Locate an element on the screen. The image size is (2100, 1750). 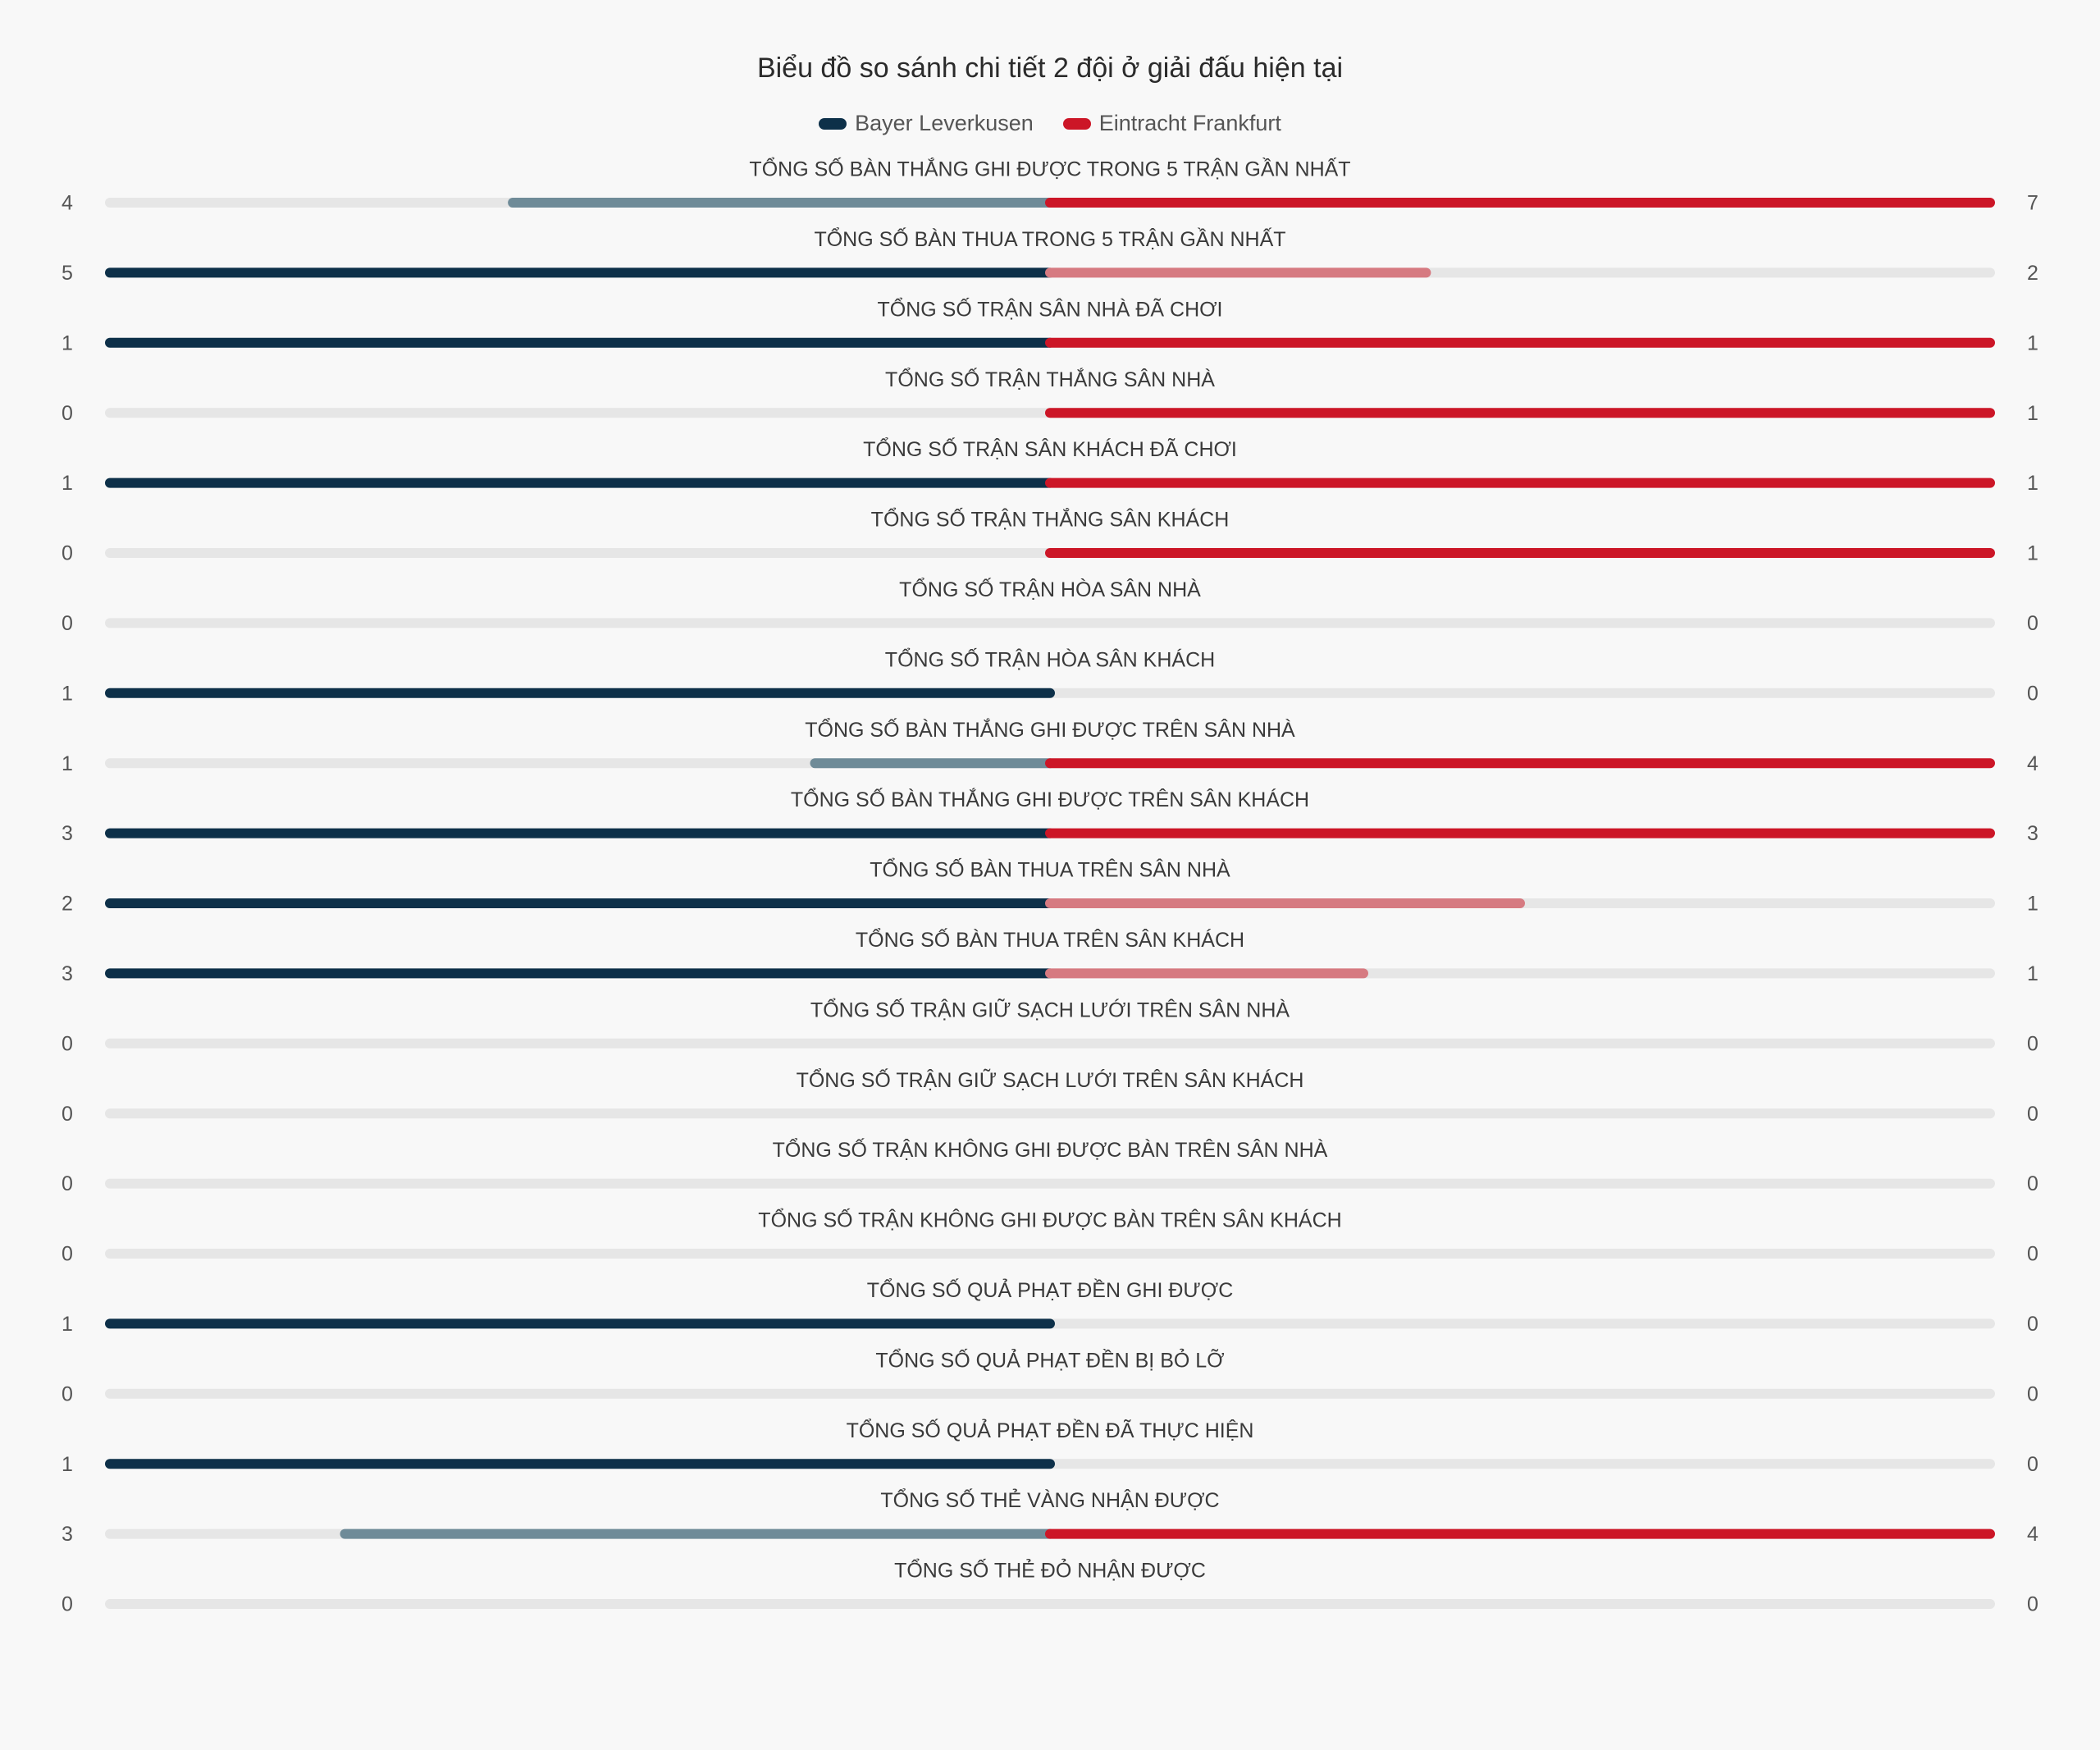
row-label: TỔNG SỐ TRẬN SÂN KHÁCH ĐÃ CHƠI is located at coordinates (1050, 448).